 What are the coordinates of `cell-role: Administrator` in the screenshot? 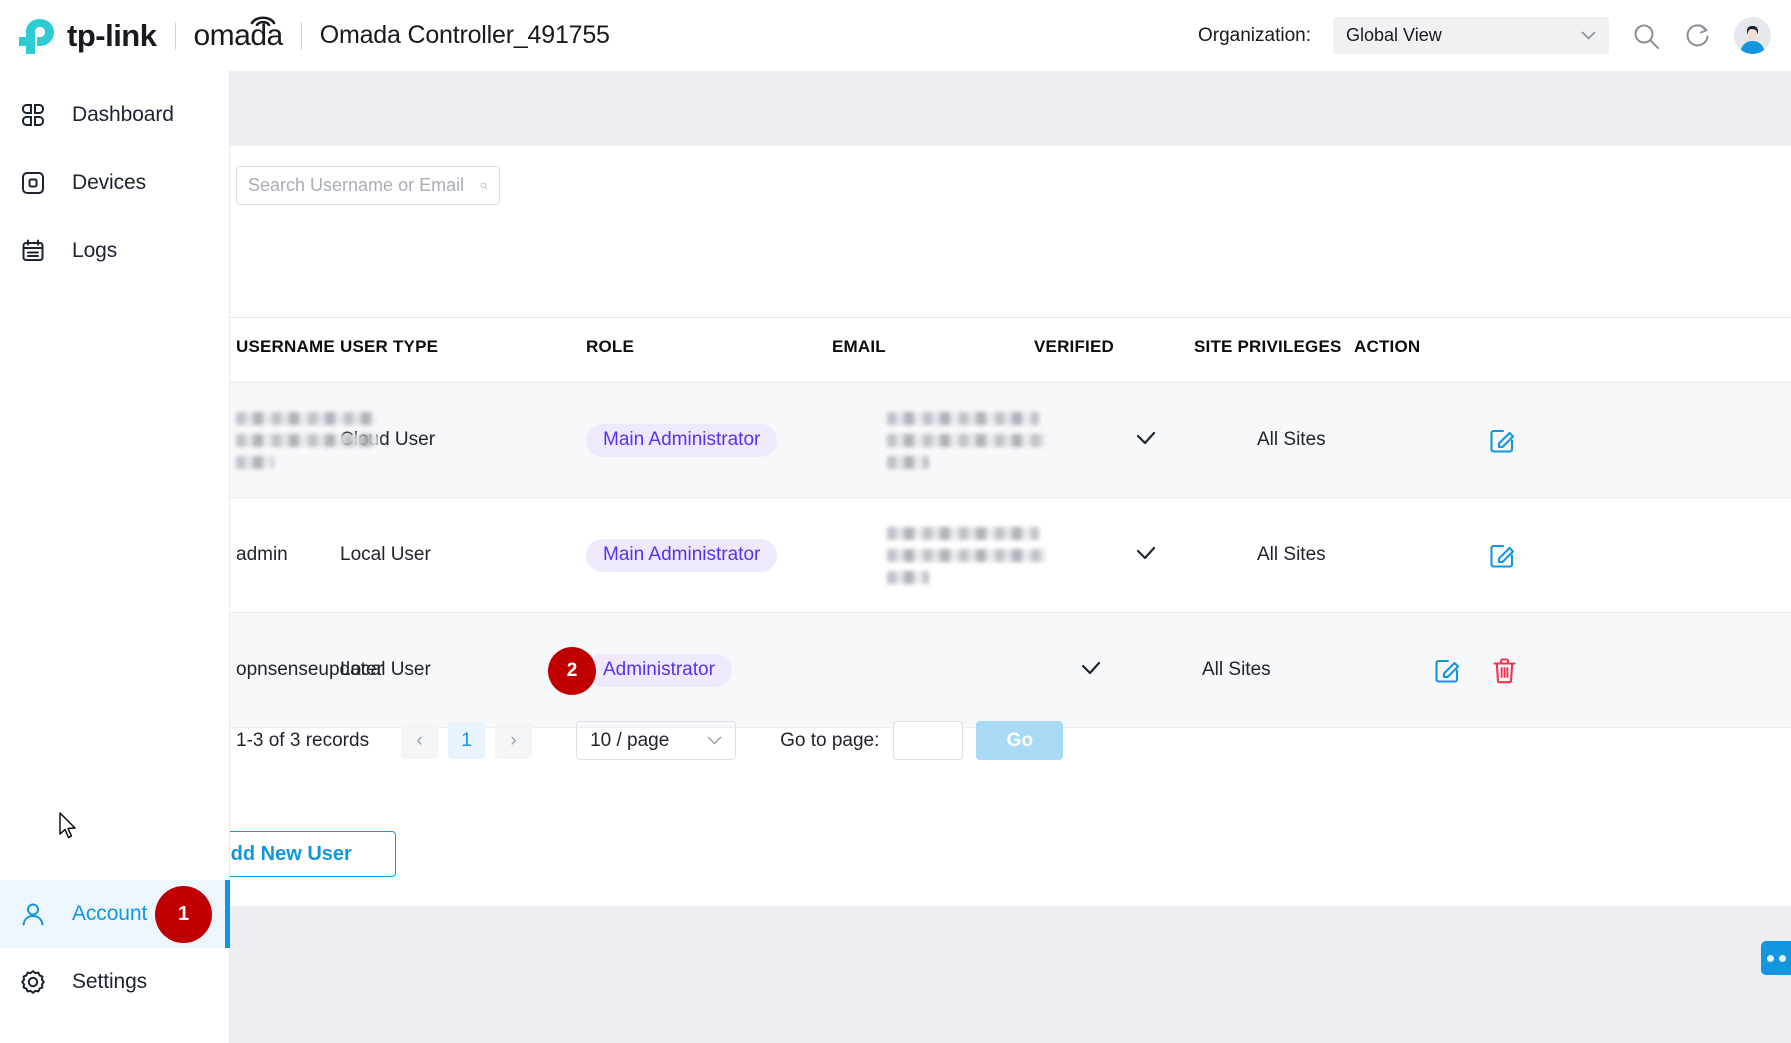 It's located at (709, 670).